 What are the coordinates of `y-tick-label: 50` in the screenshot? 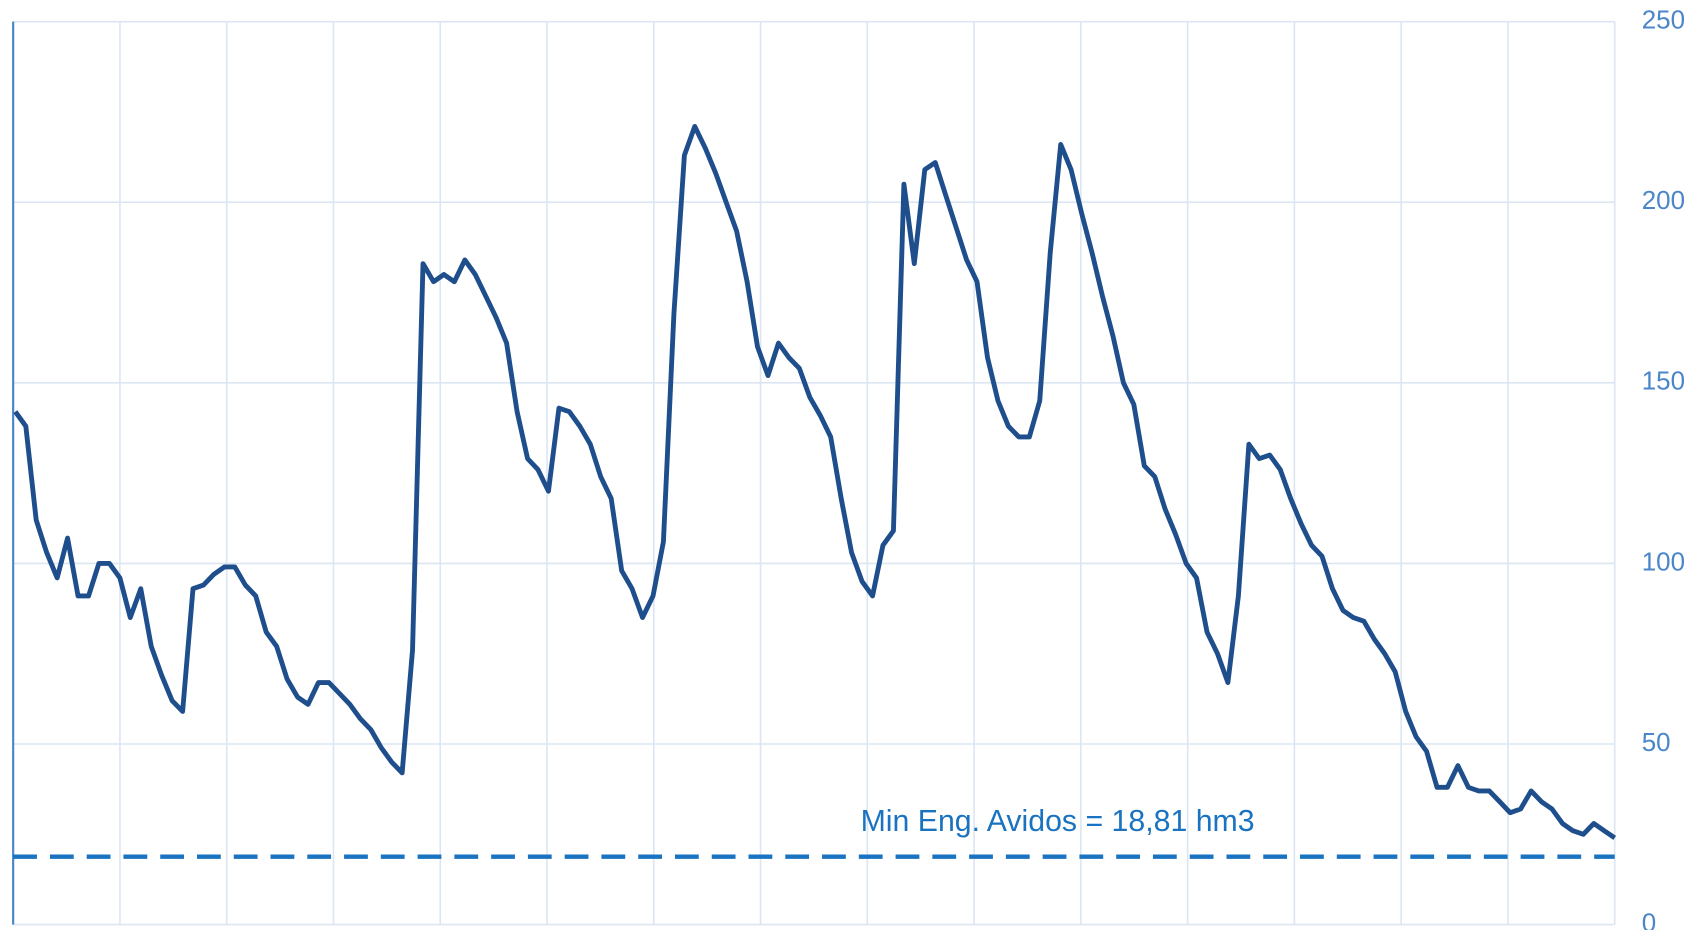 It's located at (1656, 743).